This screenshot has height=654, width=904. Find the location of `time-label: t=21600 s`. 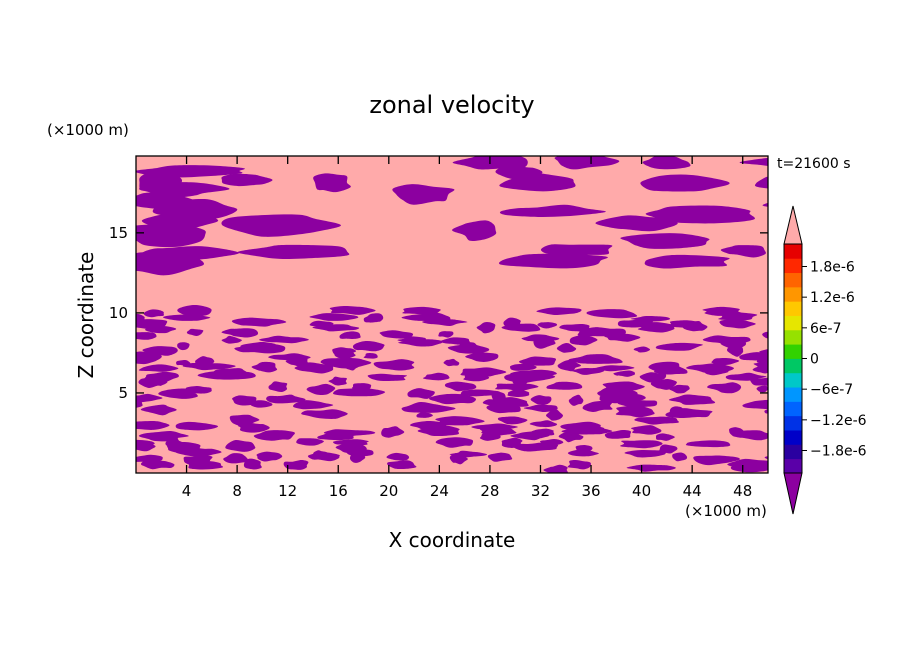

time-label: t=21600 s is located at coordinates (814, 164).